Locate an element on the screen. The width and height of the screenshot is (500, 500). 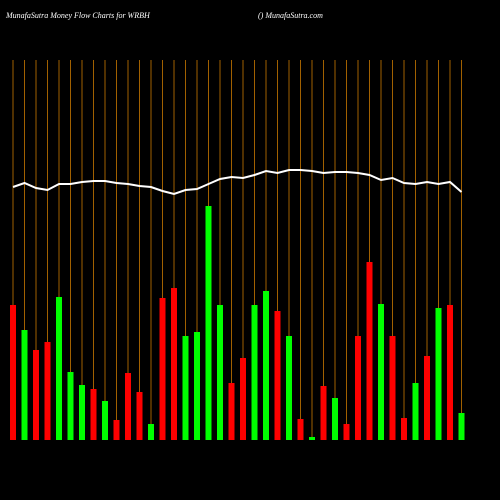
chart-title: MunafaSutra Money Flow Charts for WRBH is located at coordinates (78, 15).